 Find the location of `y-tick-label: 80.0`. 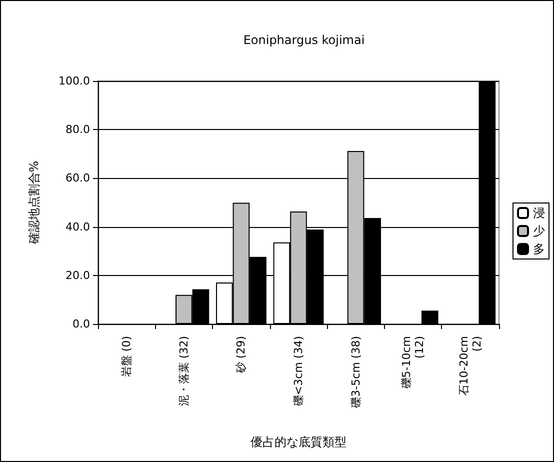

y-tick-label: 80.0 is located at coordinates (78, 129).